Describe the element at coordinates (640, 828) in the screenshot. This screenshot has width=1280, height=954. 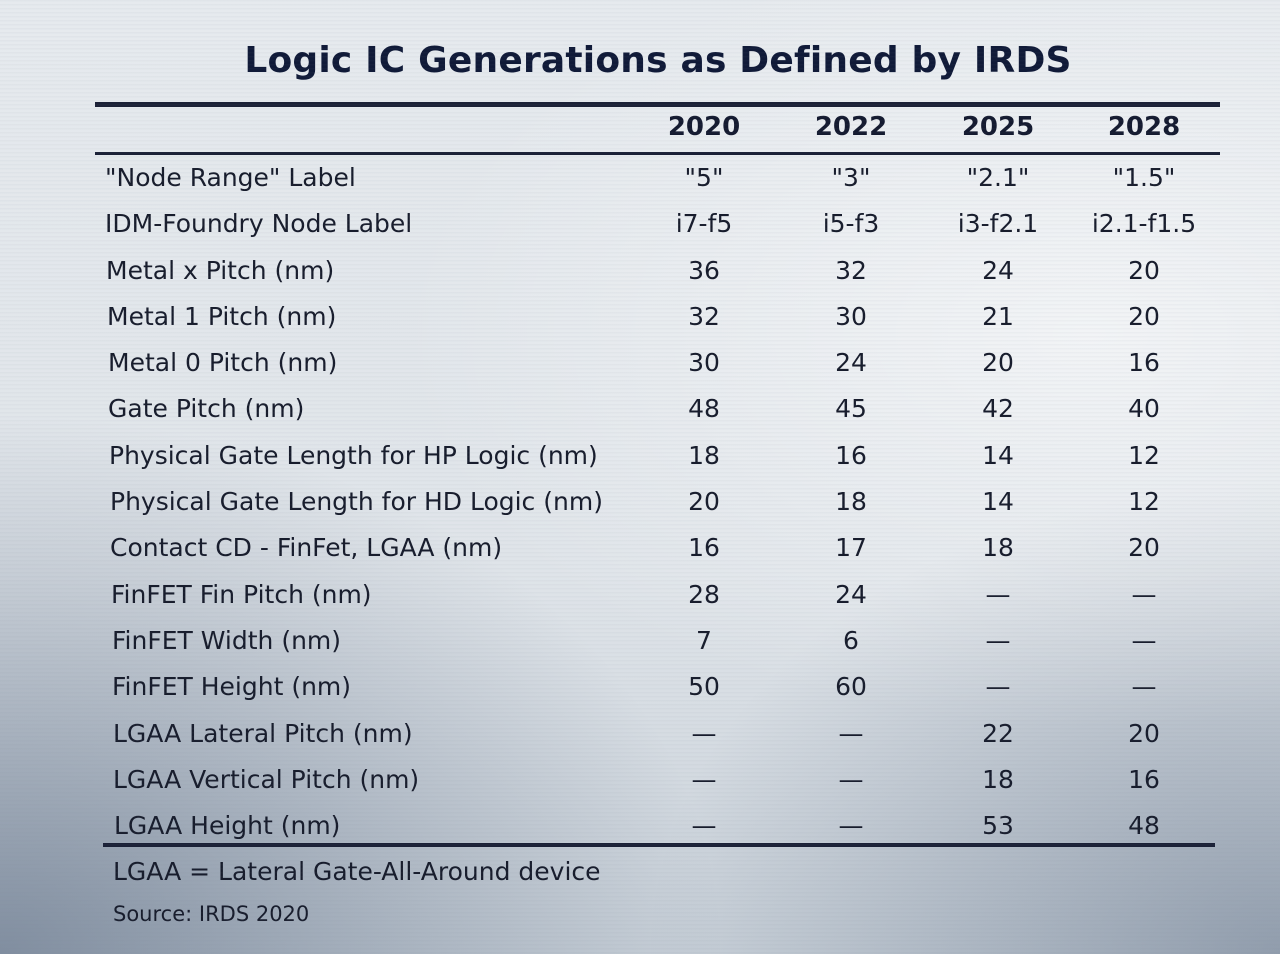
I see `table-row: LGAA Height (nm) — — 53 48` at that location.